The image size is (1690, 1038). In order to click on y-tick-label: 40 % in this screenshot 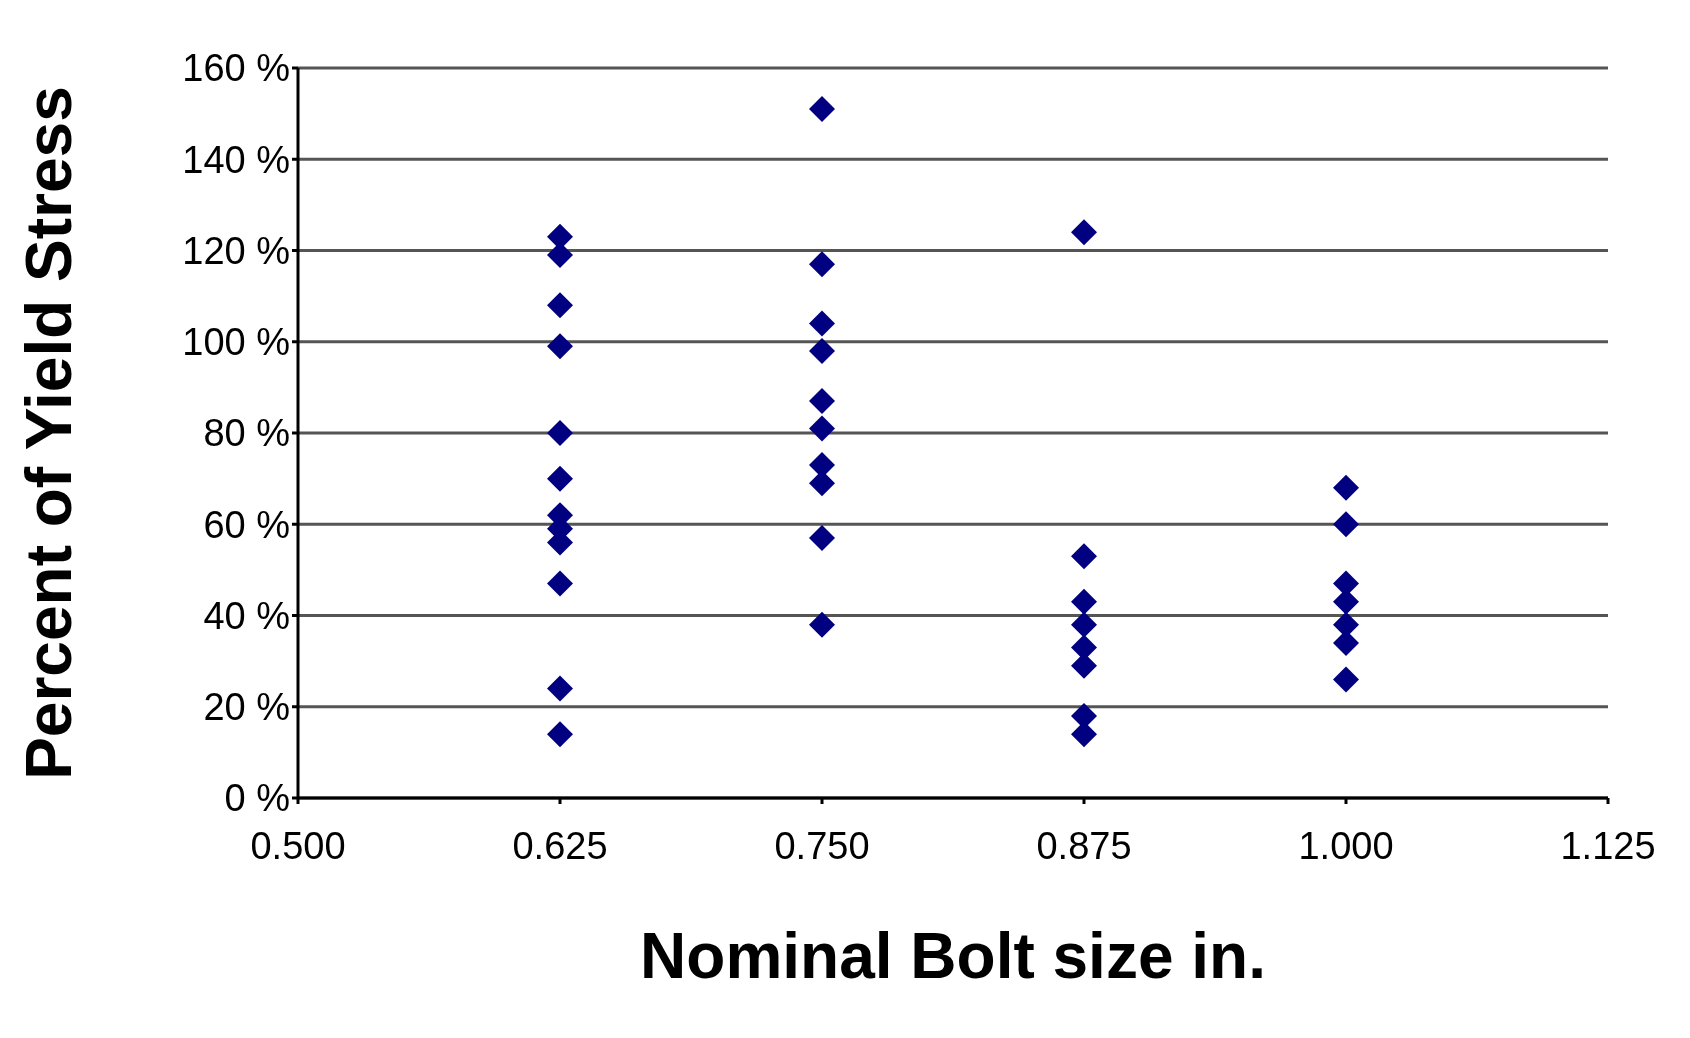, I will do `click(246, 615)`.